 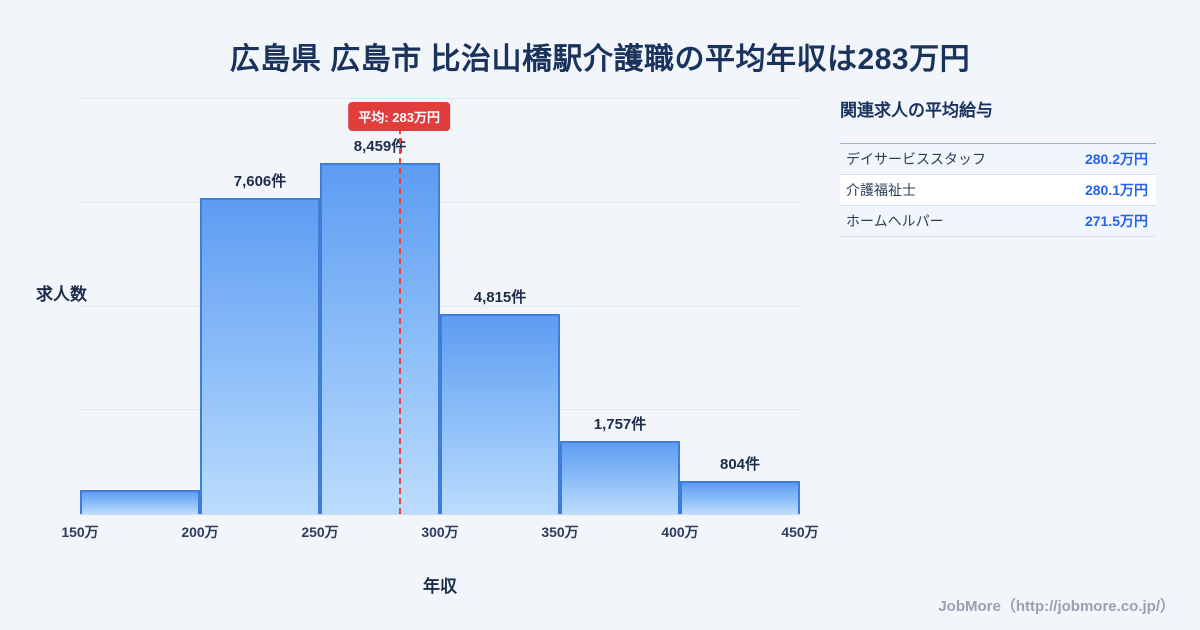 I want to click on related-job-row: ホームヘルパー 271.5万円, so click(x=998, y=221).